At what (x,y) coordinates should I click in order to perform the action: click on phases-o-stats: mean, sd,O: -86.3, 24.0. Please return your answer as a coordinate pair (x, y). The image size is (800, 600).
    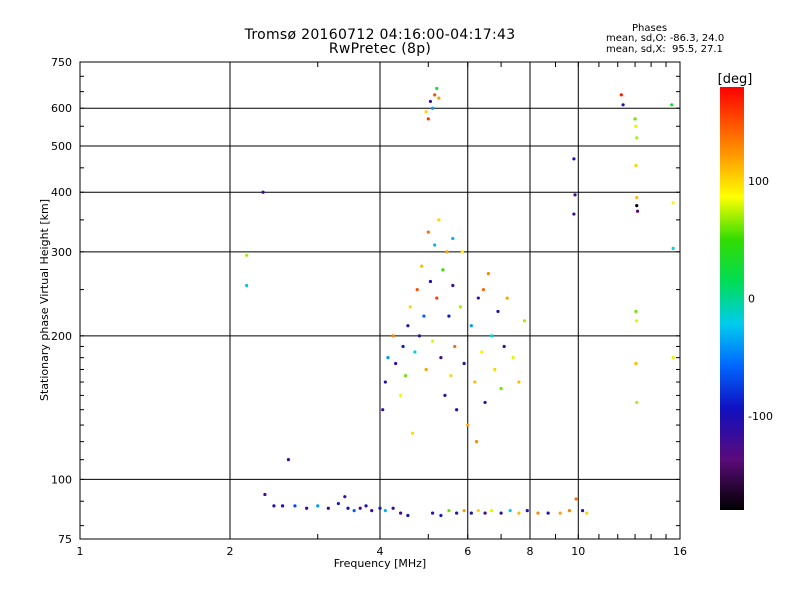
    Looking at the image, I should click on (665, 38).